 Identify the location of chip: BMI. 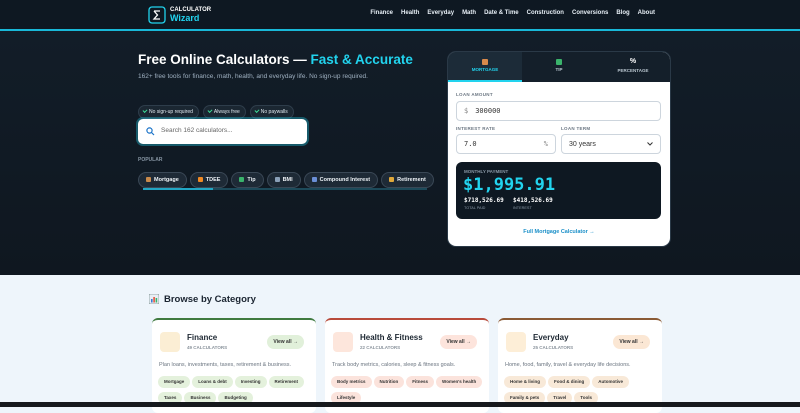
(283, 179).